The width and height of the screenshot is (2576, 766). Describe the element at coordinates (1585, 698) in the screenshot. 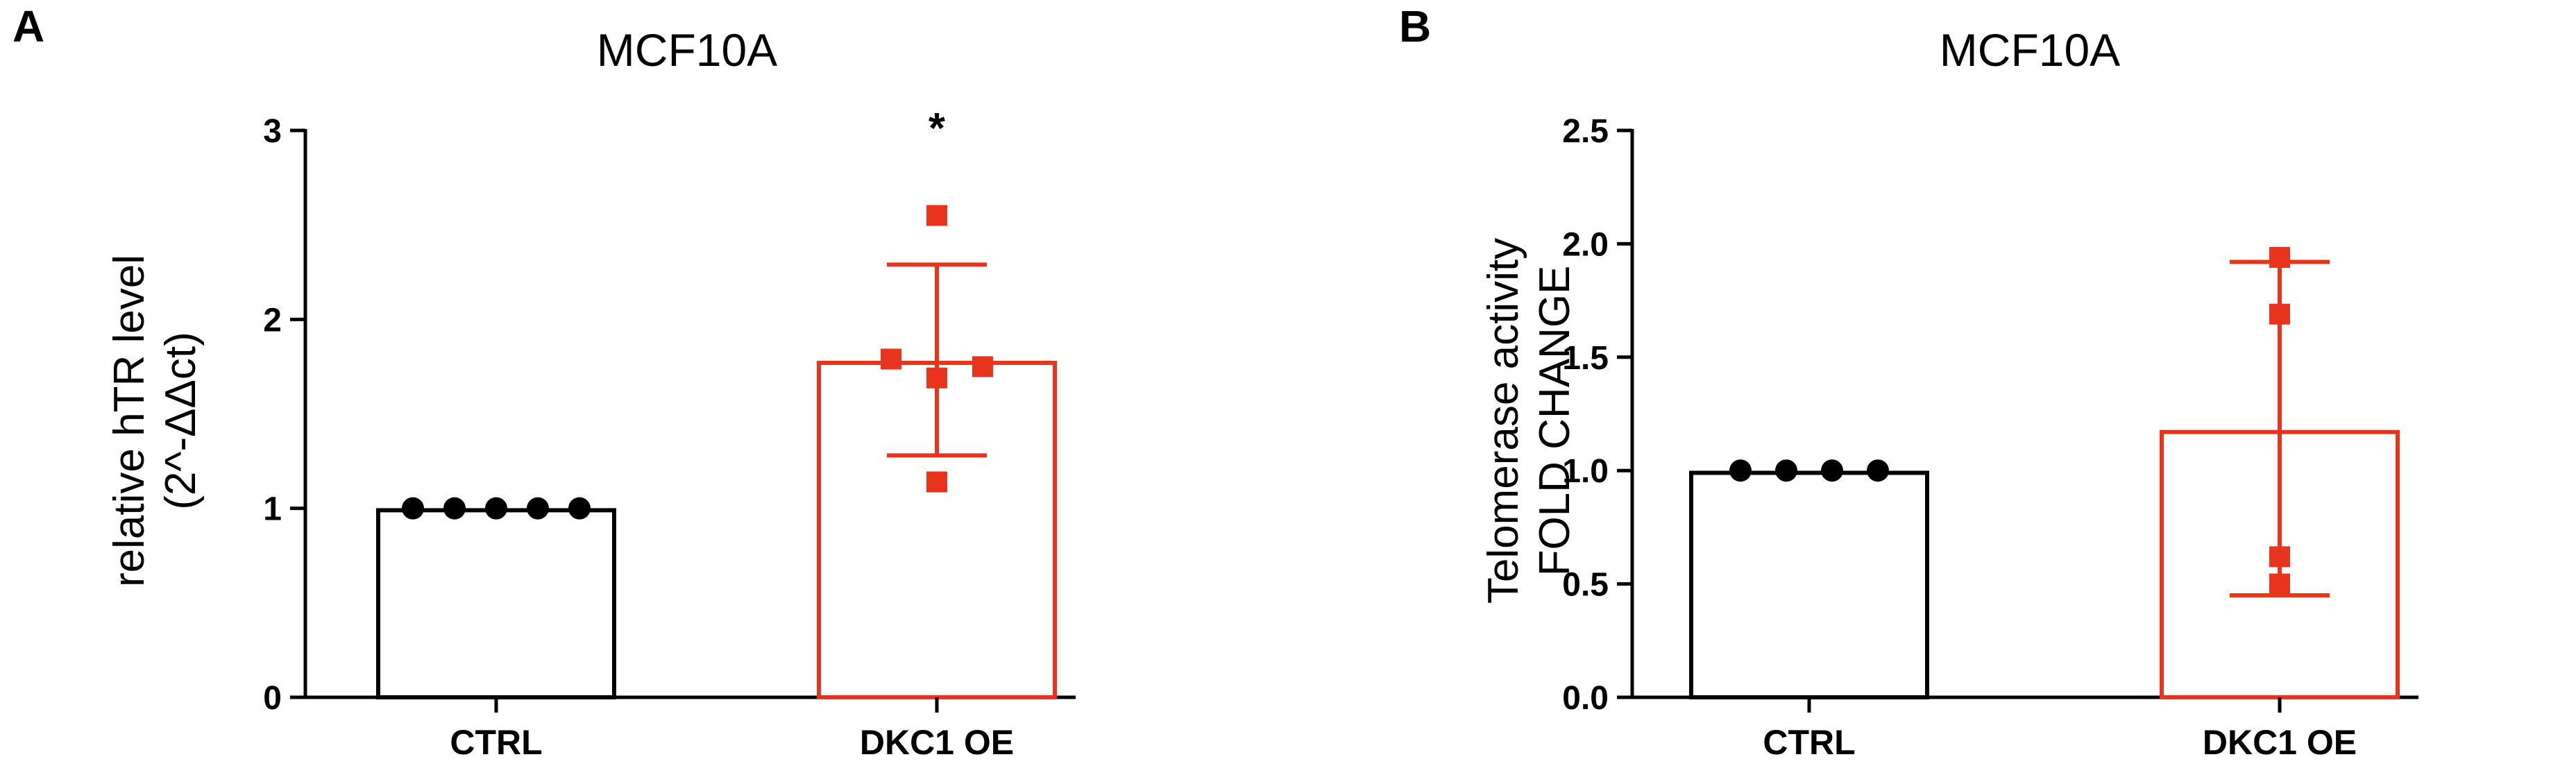

I see `y-tick-label: 0.0` at that location.